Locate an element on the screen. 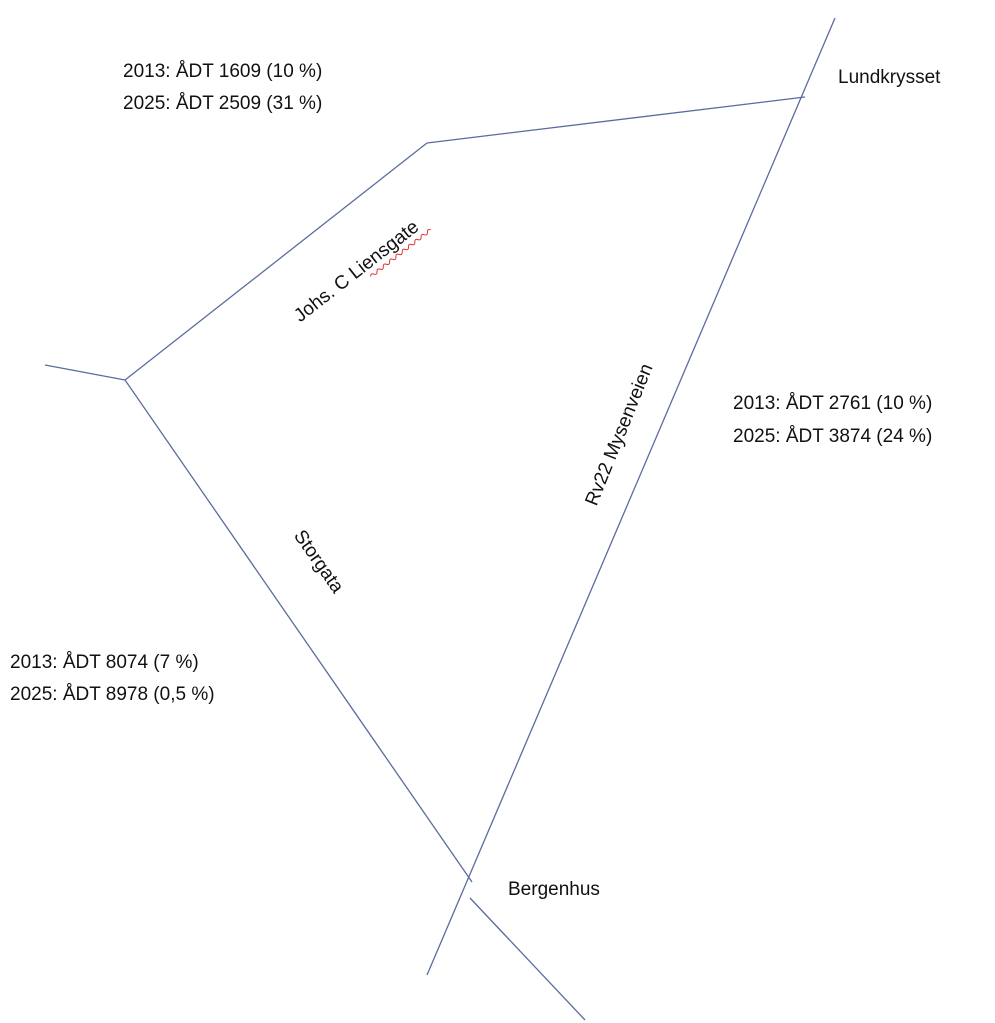 The height and width of the screenshot is (1023, 995). traffic-label: 2013: ÅDT 1609 (10 %) is located at coordinates (222, 71).